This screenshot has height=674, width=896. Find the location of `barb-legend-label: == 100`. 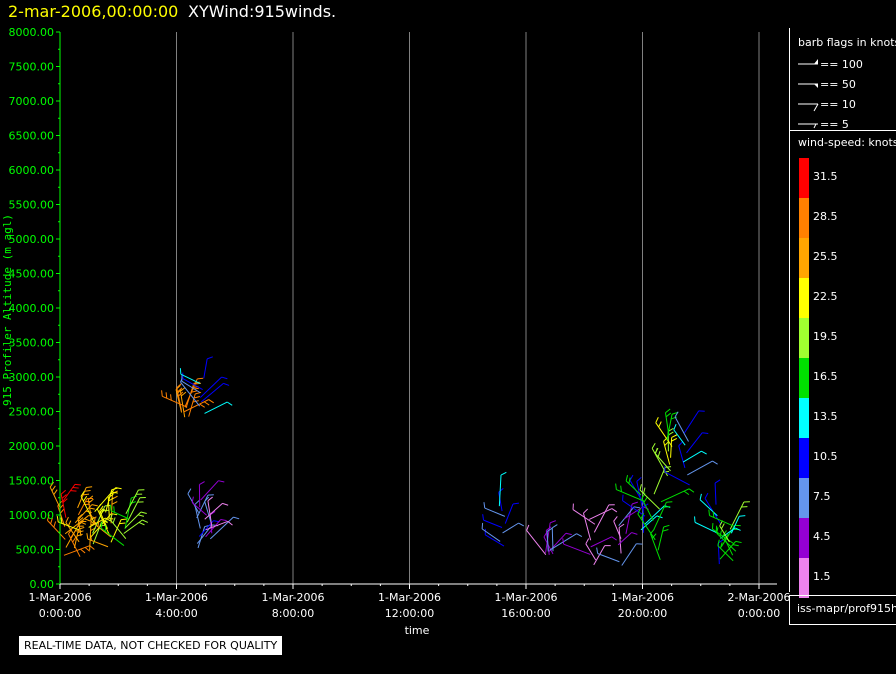

barb-legend-label: == 100 is located at coordinates (841, 64).